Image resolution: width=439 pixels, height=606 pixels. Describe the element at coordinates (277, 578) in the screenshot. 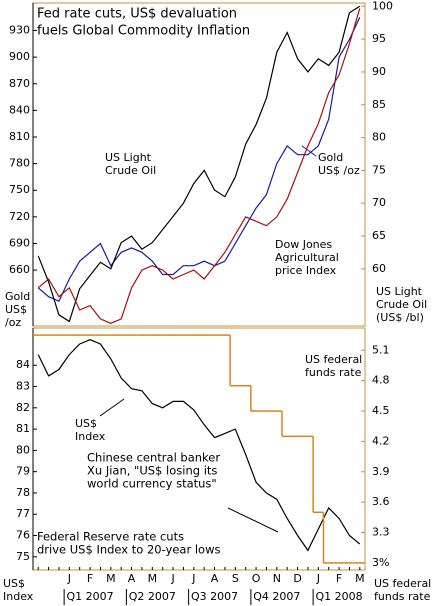

I see `x-tick-label: N` at that location.